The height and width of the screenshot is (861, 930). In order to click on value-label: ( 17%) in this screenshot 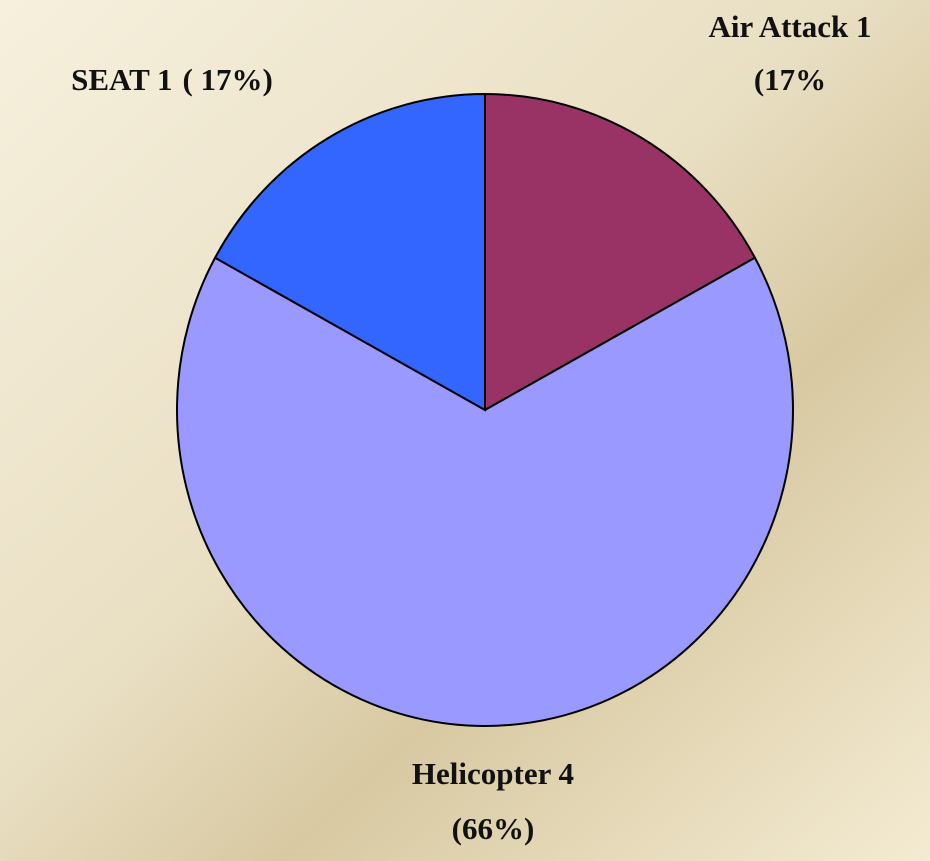, I will do `click(227, 79)`.